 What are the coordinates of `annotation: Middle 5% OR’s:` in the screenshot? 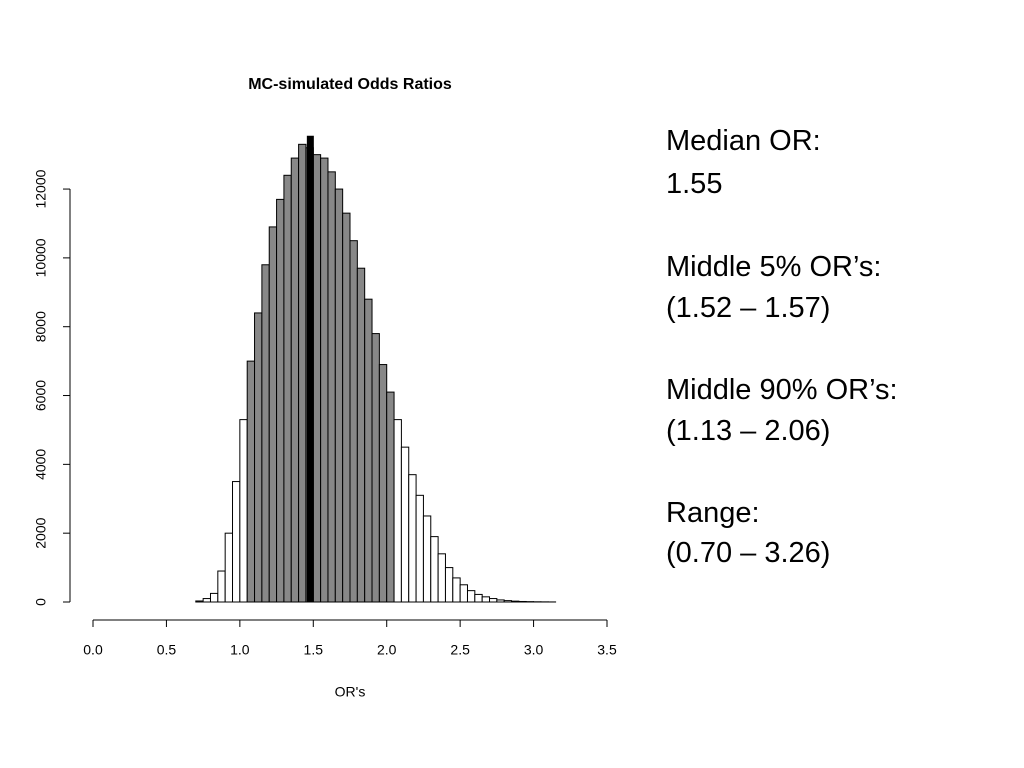 It's located at (773, 267).